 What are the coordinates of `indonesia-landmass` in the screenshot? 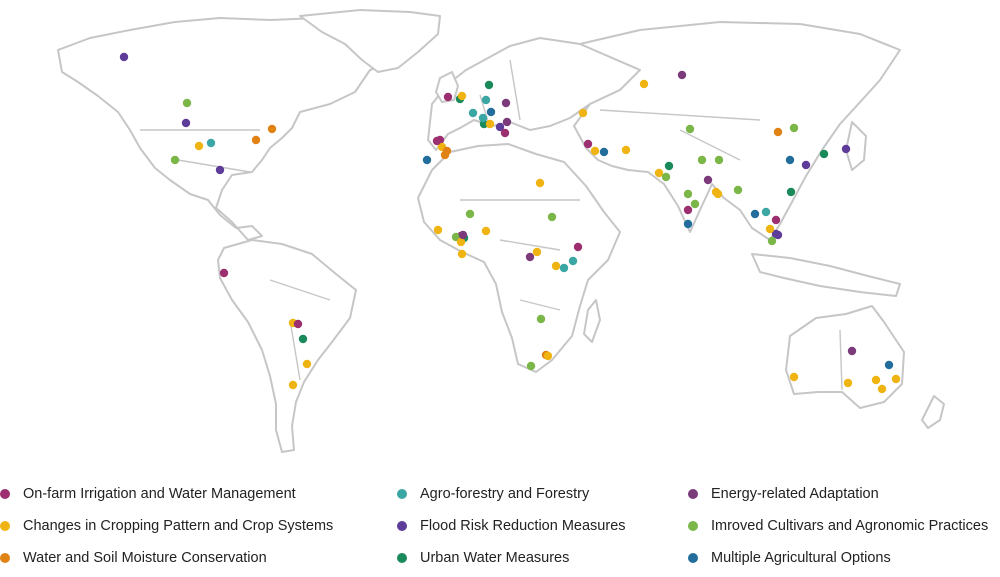 It's located at (826, 275).